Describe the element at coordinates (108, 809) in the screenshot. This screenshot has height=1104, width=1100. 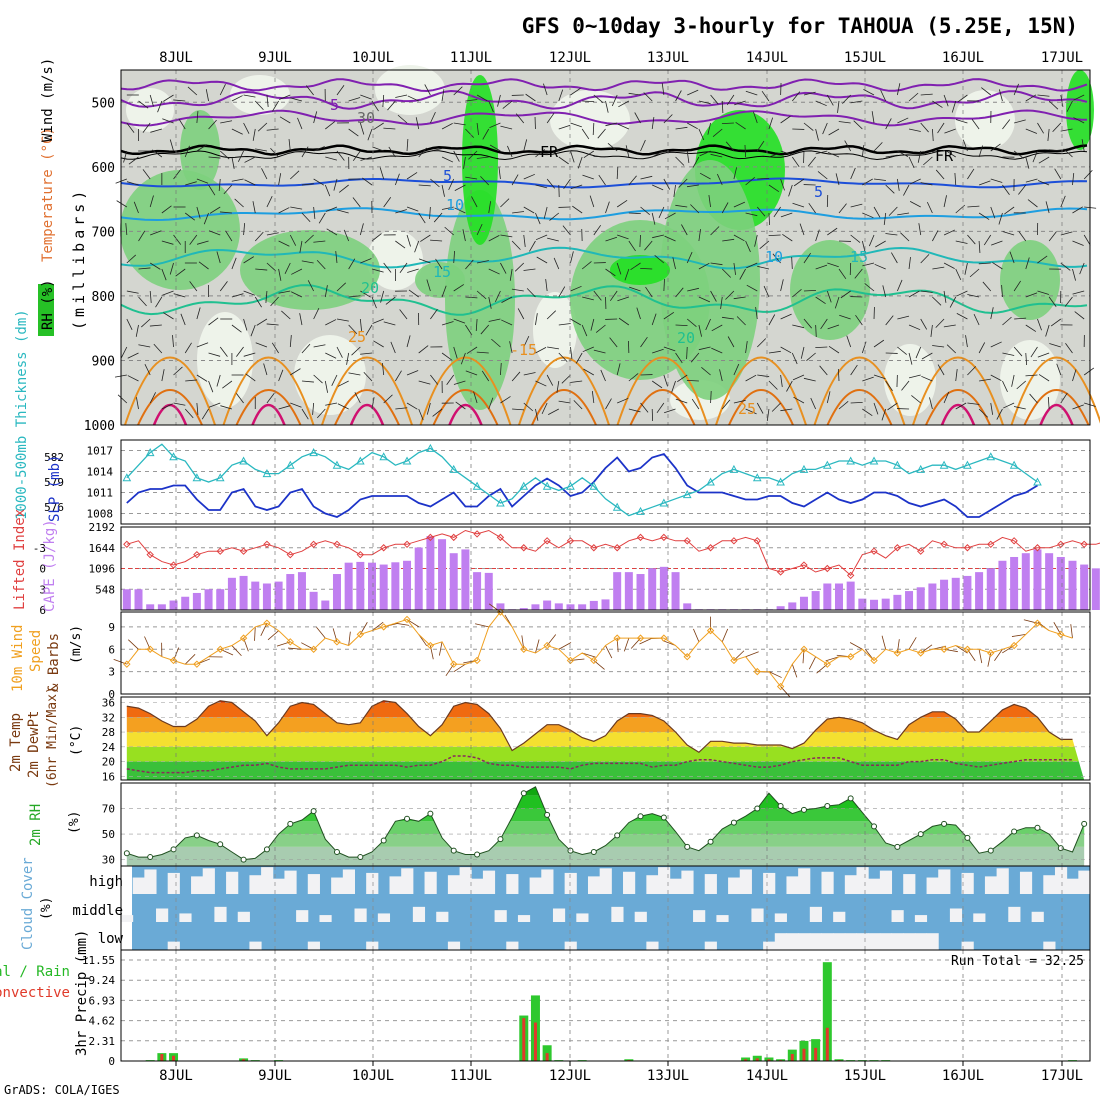
I see `rh-tick-label: 70` at that location.